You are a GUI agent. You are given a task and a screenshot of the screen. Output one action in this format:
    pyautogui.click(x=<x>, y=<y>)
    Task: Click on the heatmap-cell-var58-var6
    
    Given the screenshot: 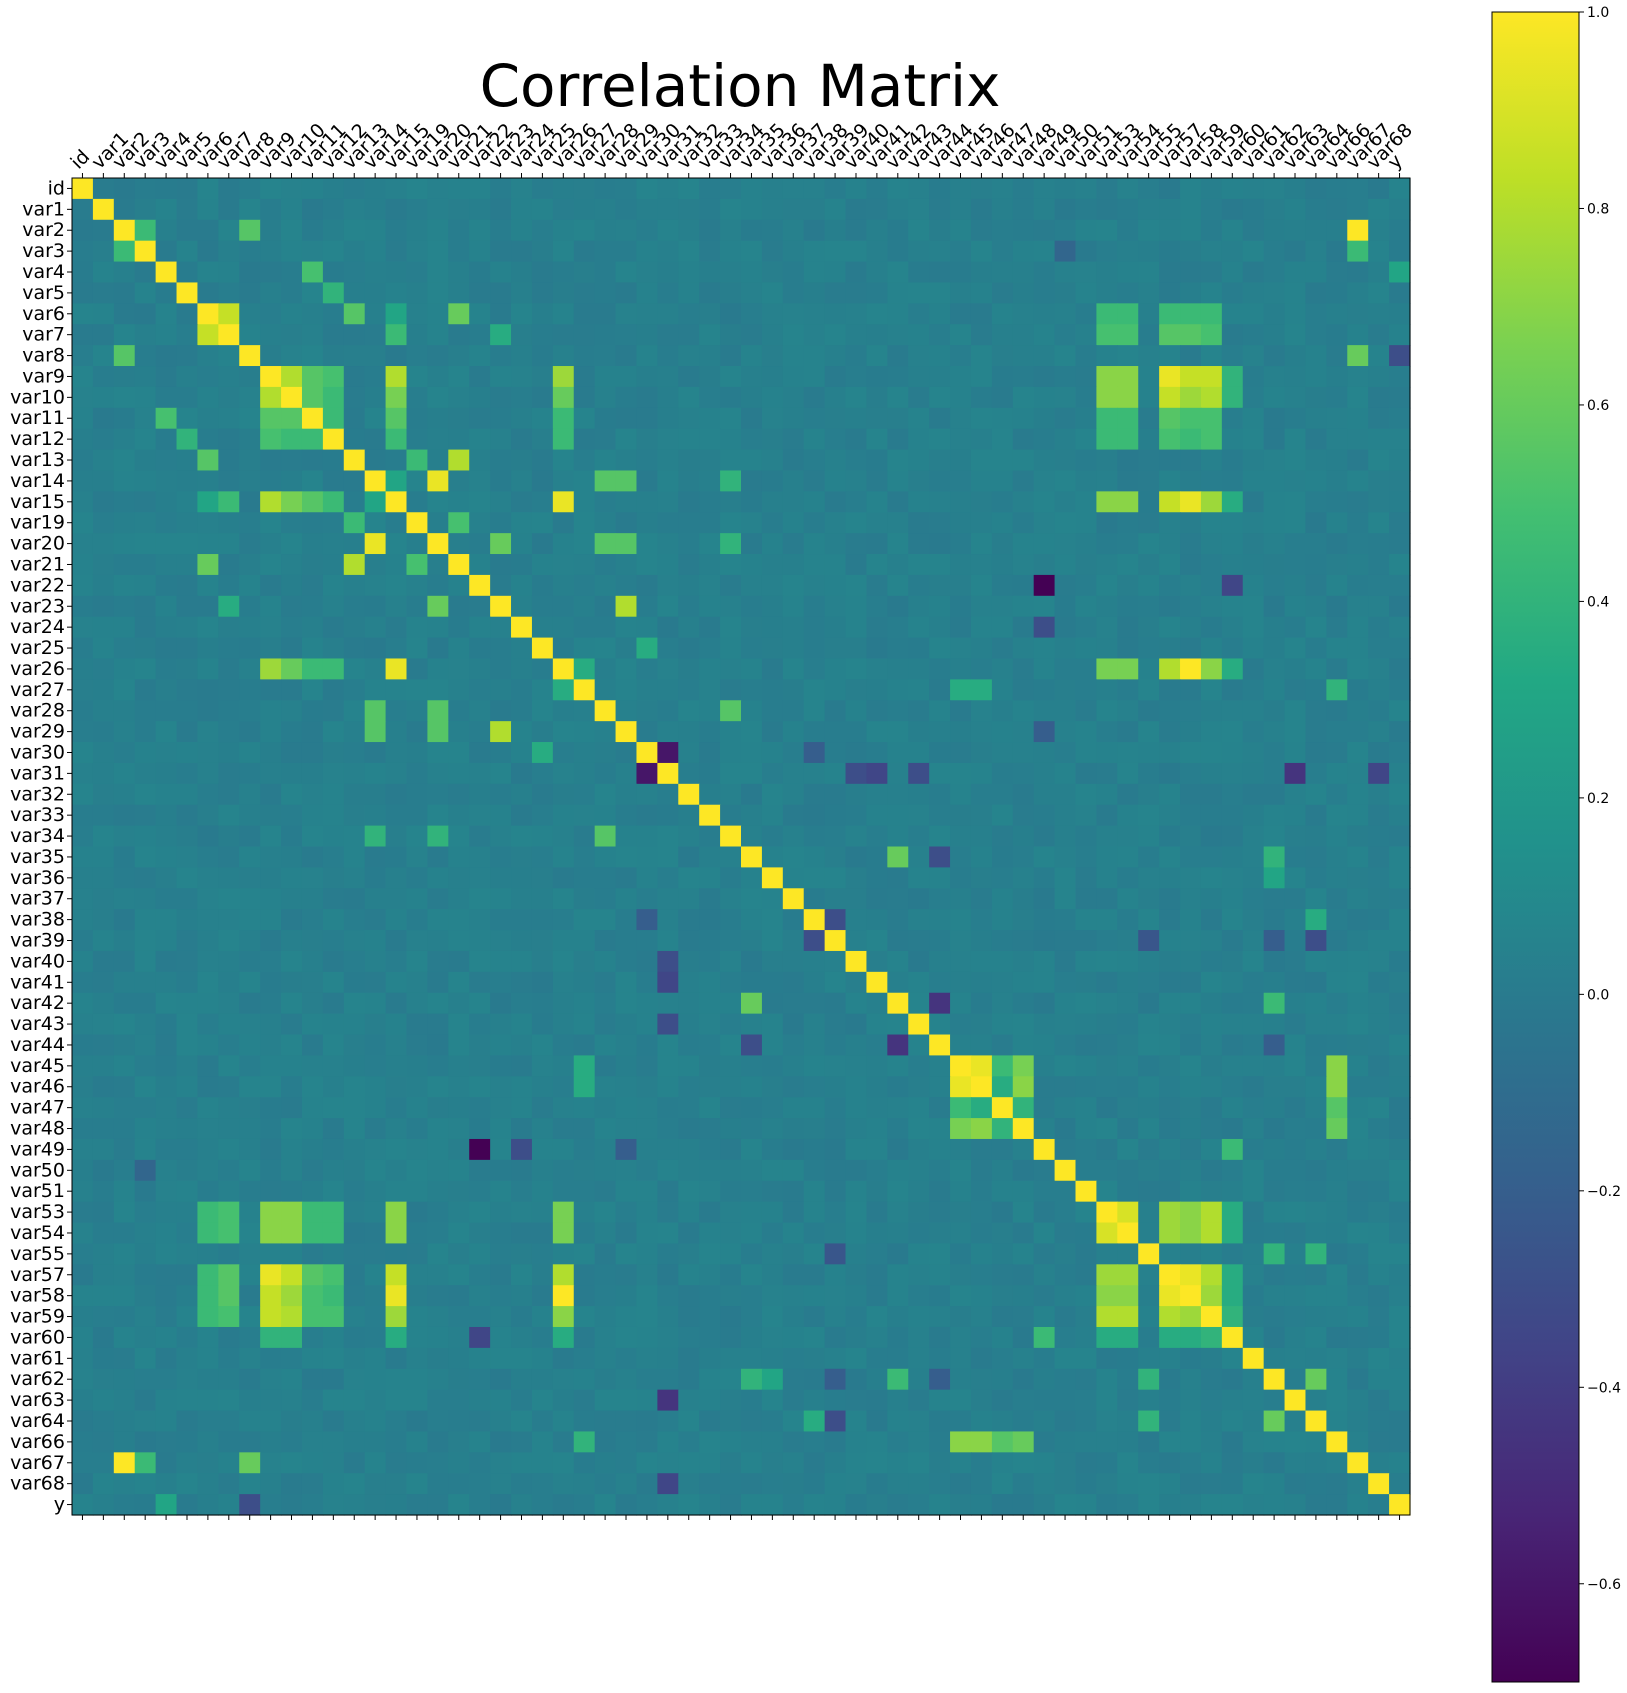 What is the action you would take?
    pyautogui.click(x=208, y=1296)
    